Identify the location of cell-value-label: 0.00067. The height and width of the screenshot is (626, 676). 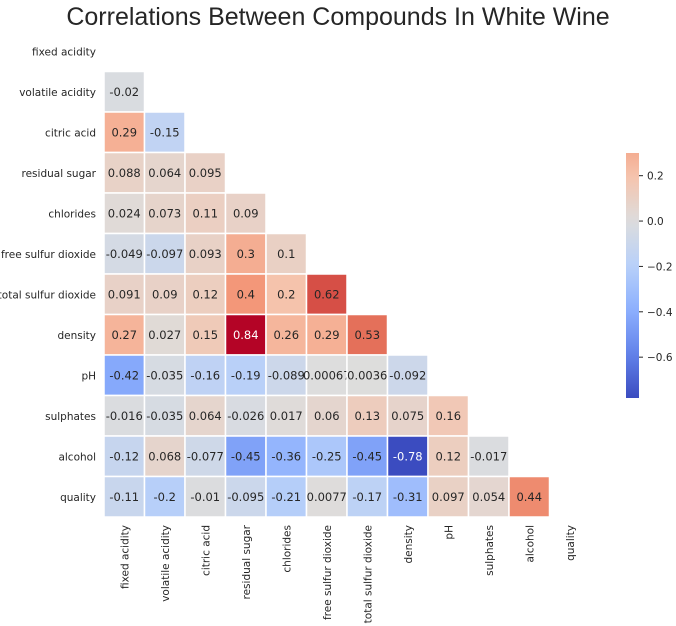
(327, 375).